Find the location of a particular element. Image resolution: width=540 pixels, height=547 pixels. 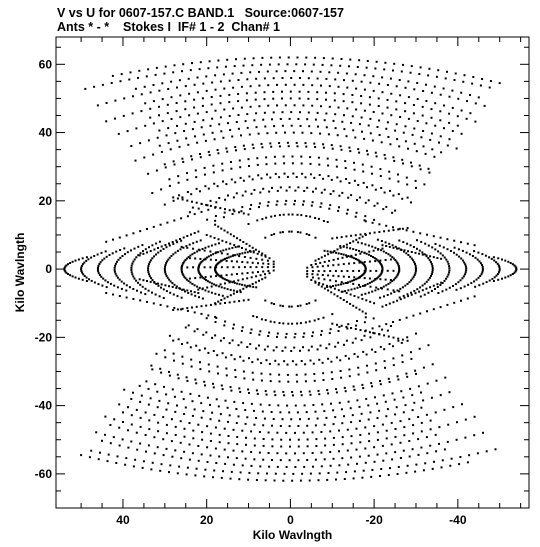

y-tick-label: 0 is located at coordinates (48, 269).